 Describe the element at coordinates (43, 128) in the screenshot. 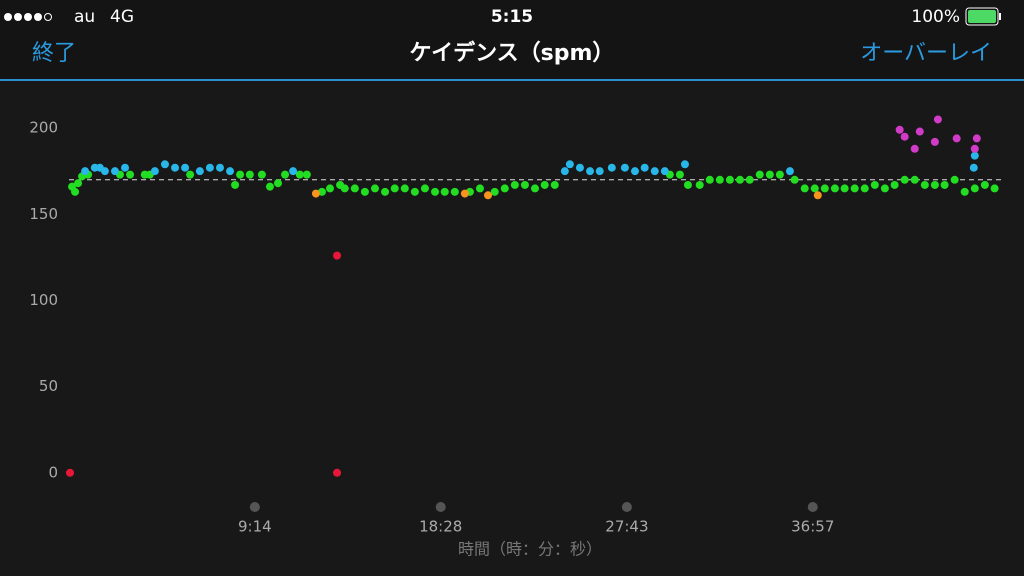

I see `y-tick-label: 200` at that location.